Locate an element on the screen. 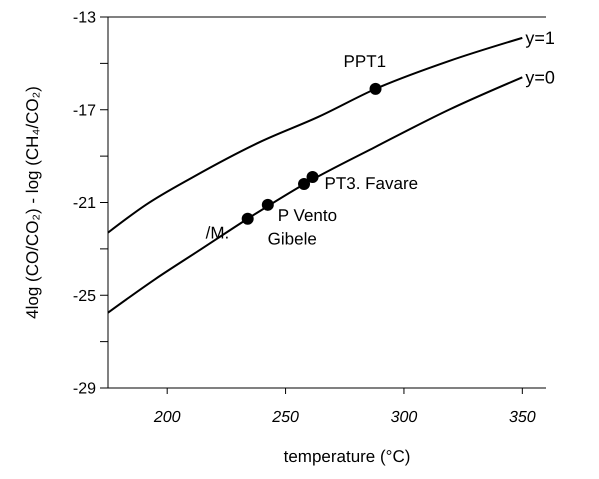 The image size is (599, 479). annotation: PT3. Favare is located at coordinates (371, 183).